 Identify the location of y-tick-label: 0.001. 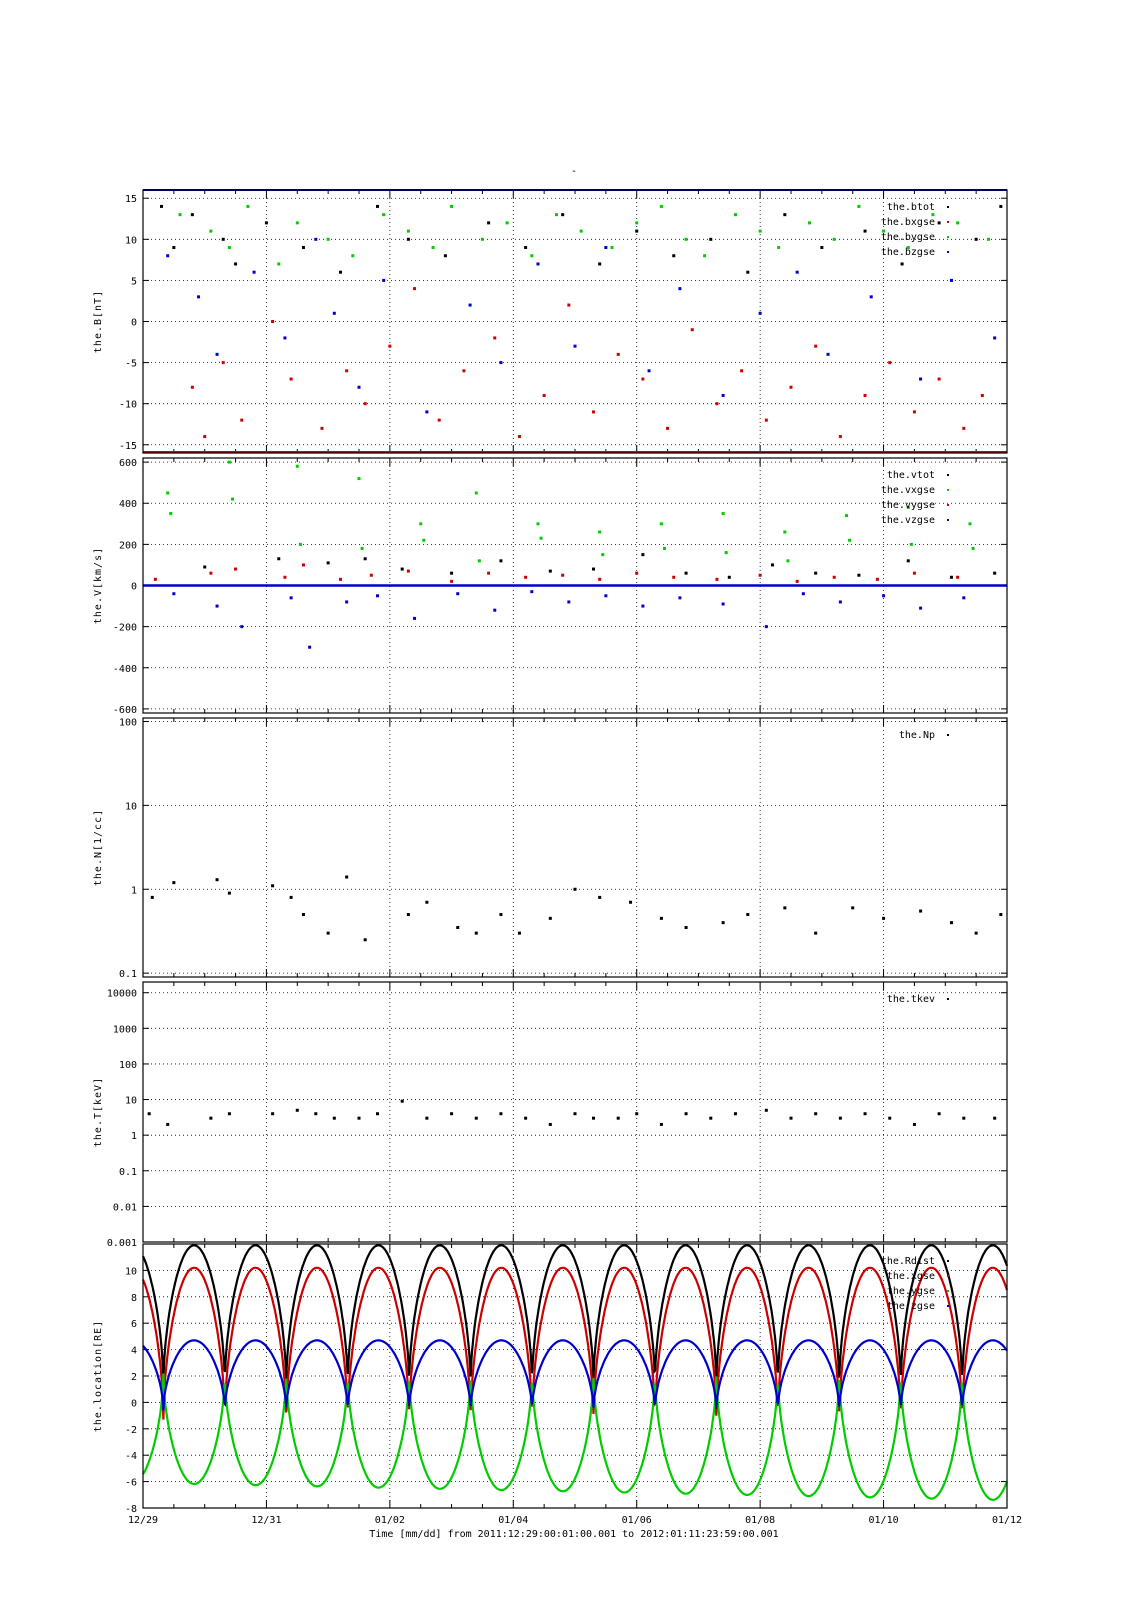
(122, 1243).